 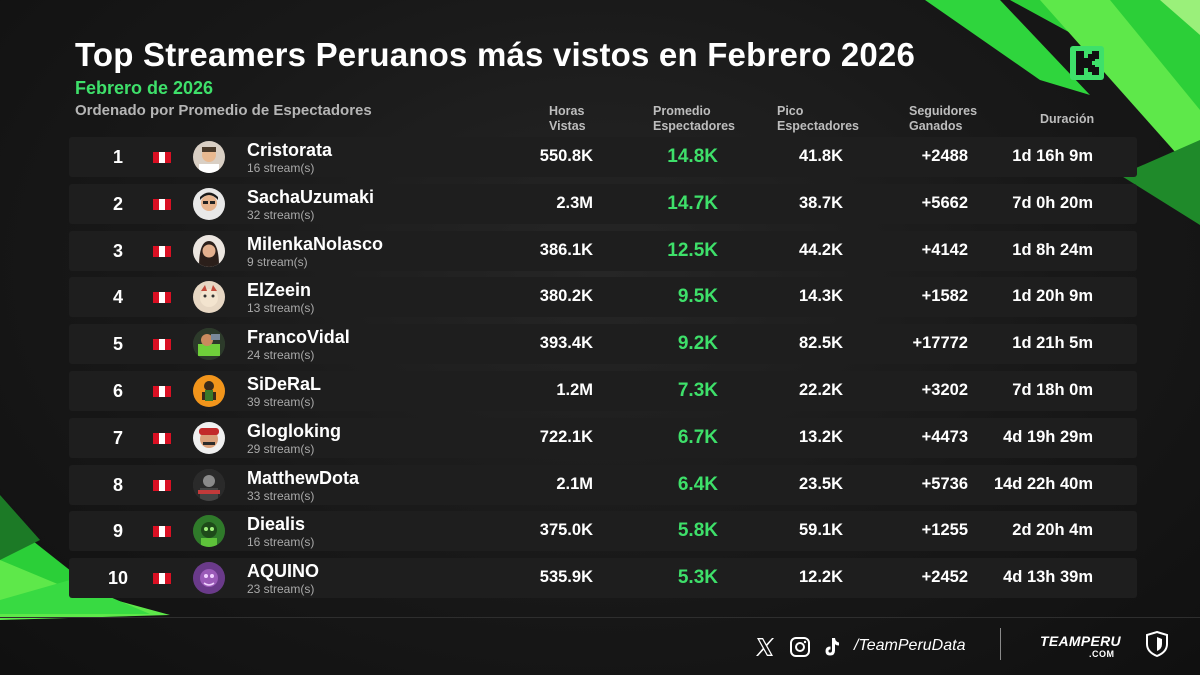 I want to click on streamer-name: SiDeRaL, so click(x=284, y=383).